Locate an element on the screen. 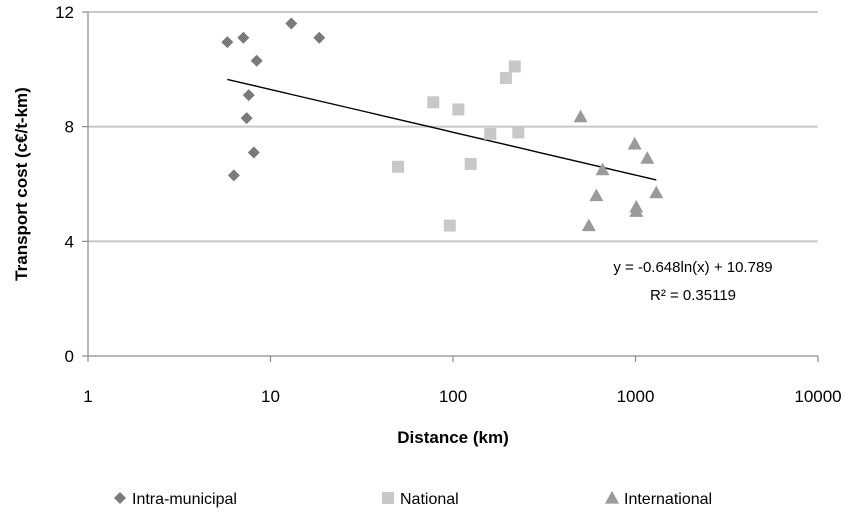 This screenshot has width=849, height=512. legend: Intra-municipal National International is located at coordinates (413, 499).